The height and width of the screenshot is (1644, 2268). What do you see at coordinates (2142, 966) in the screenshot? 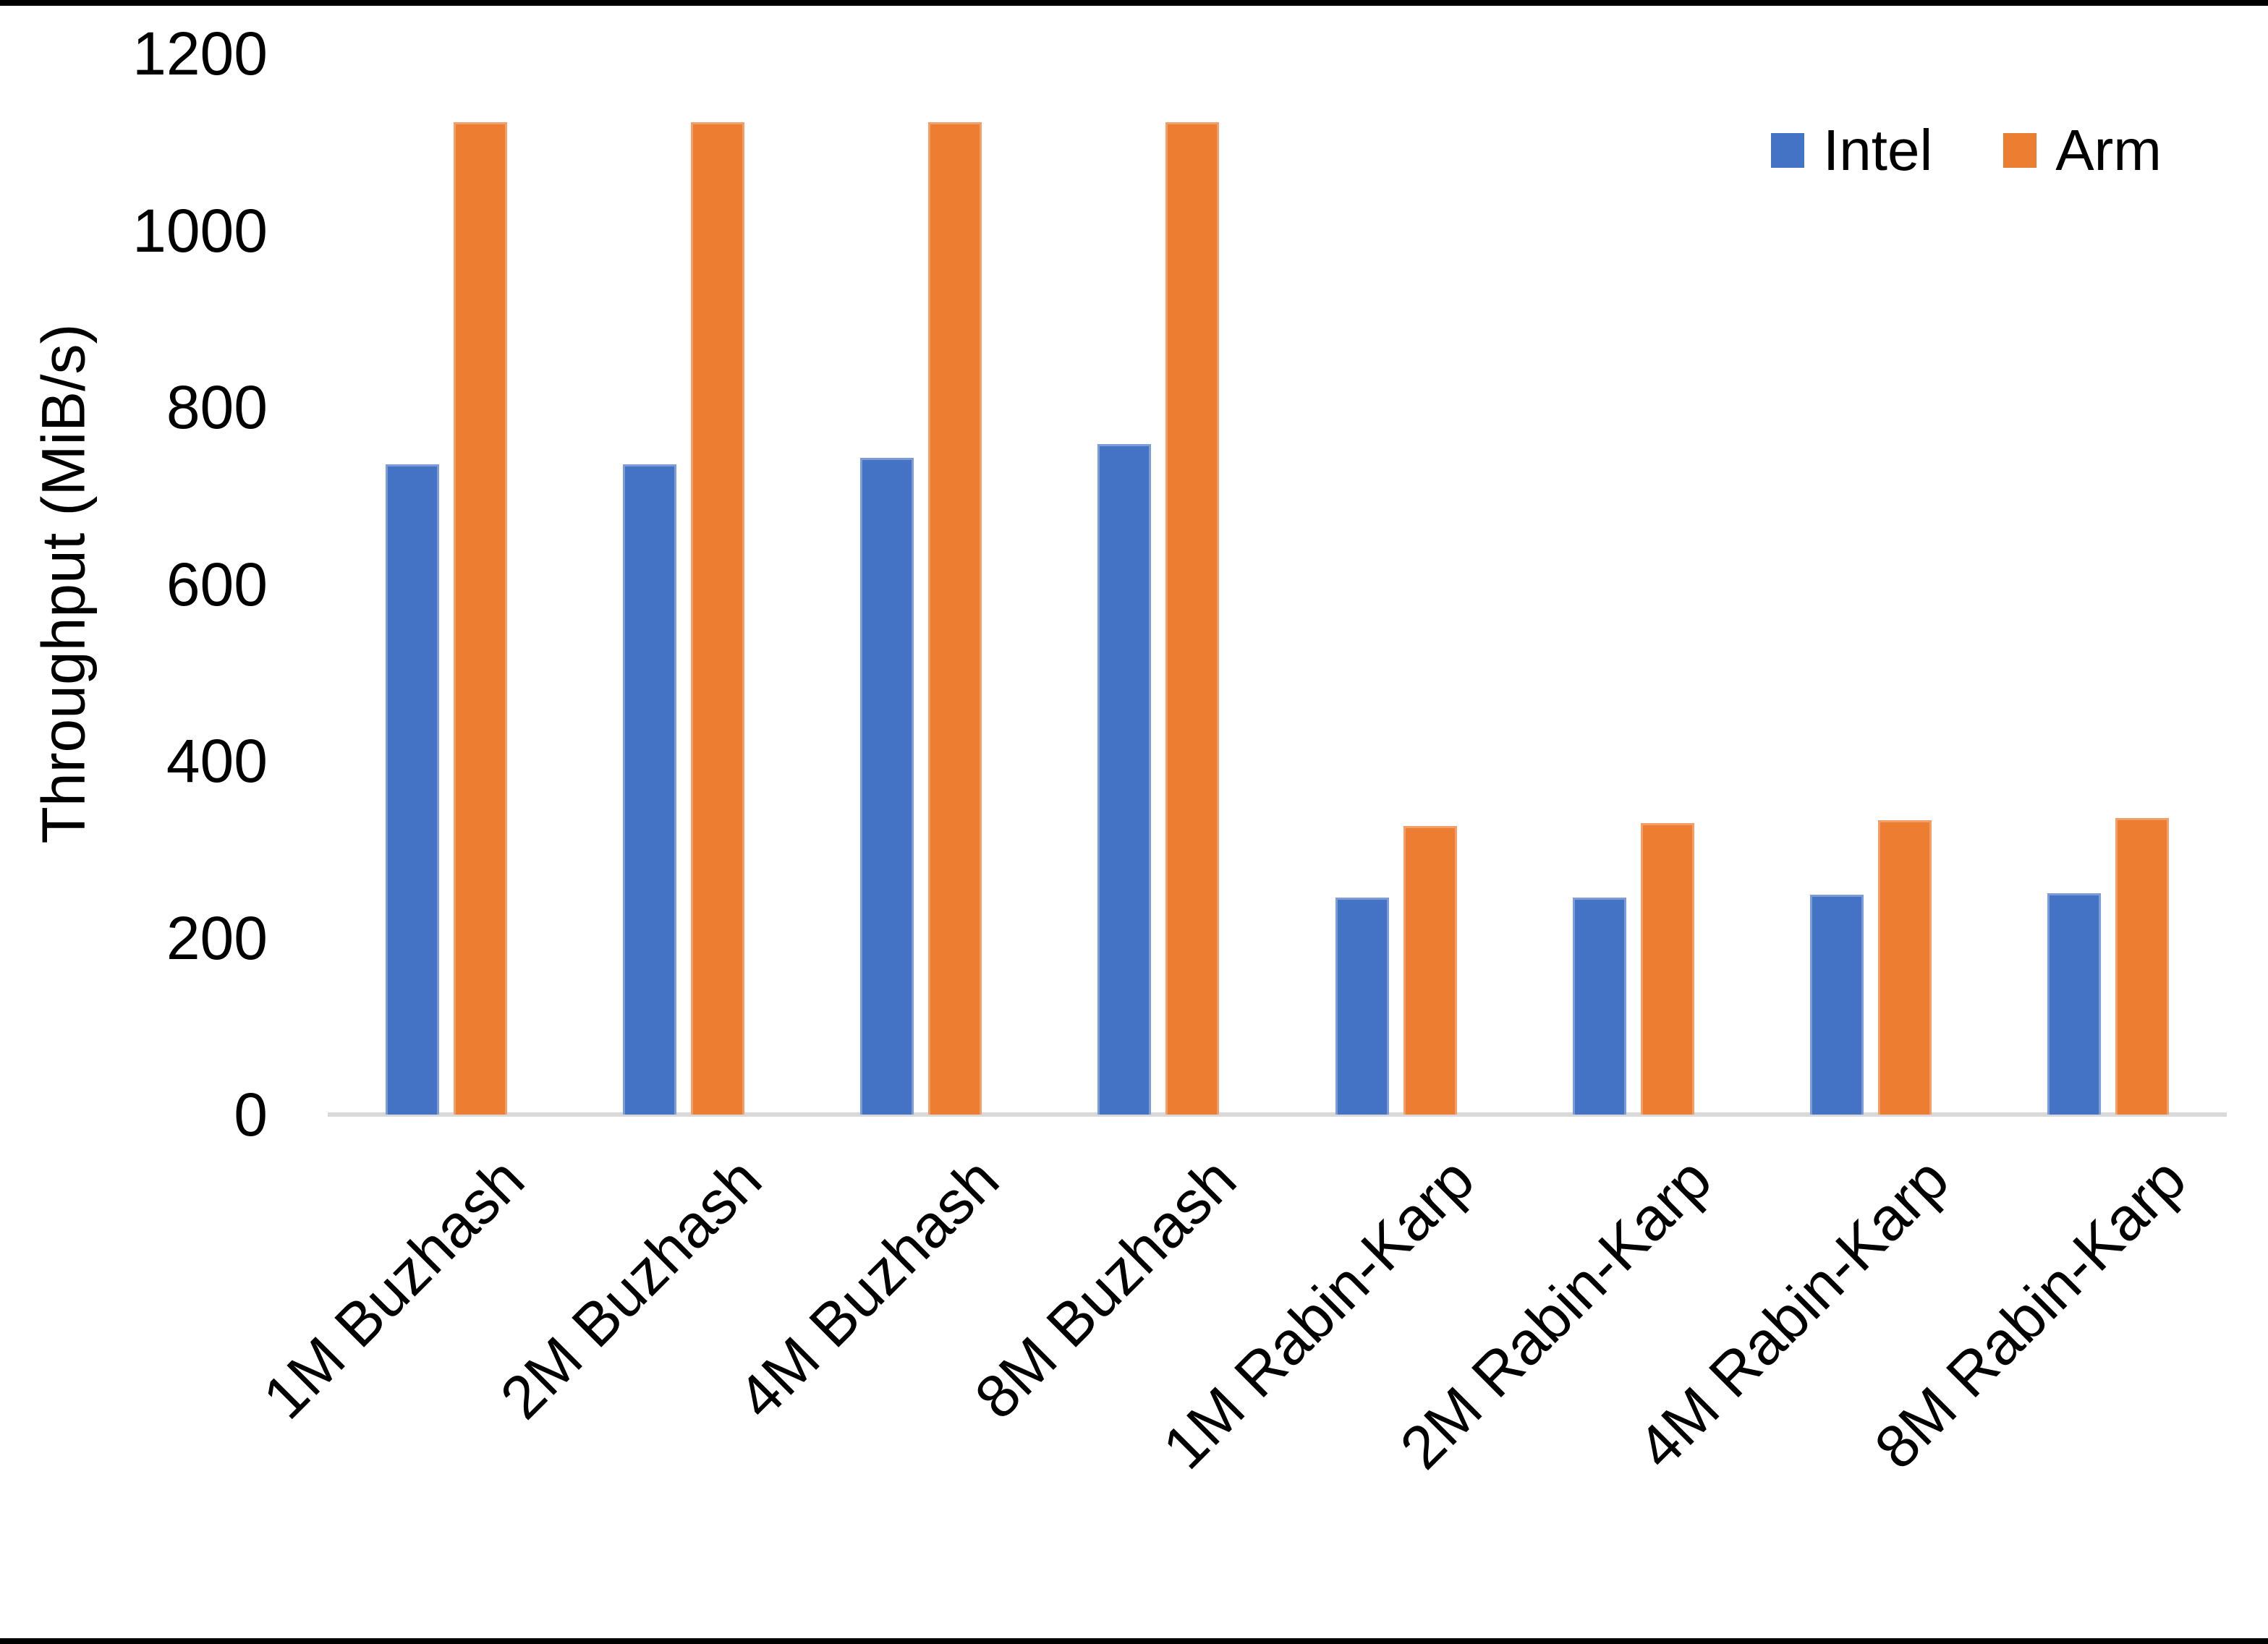
I see `bar-arm-8m-rabin-karp` at bounding box center [2142, 966].